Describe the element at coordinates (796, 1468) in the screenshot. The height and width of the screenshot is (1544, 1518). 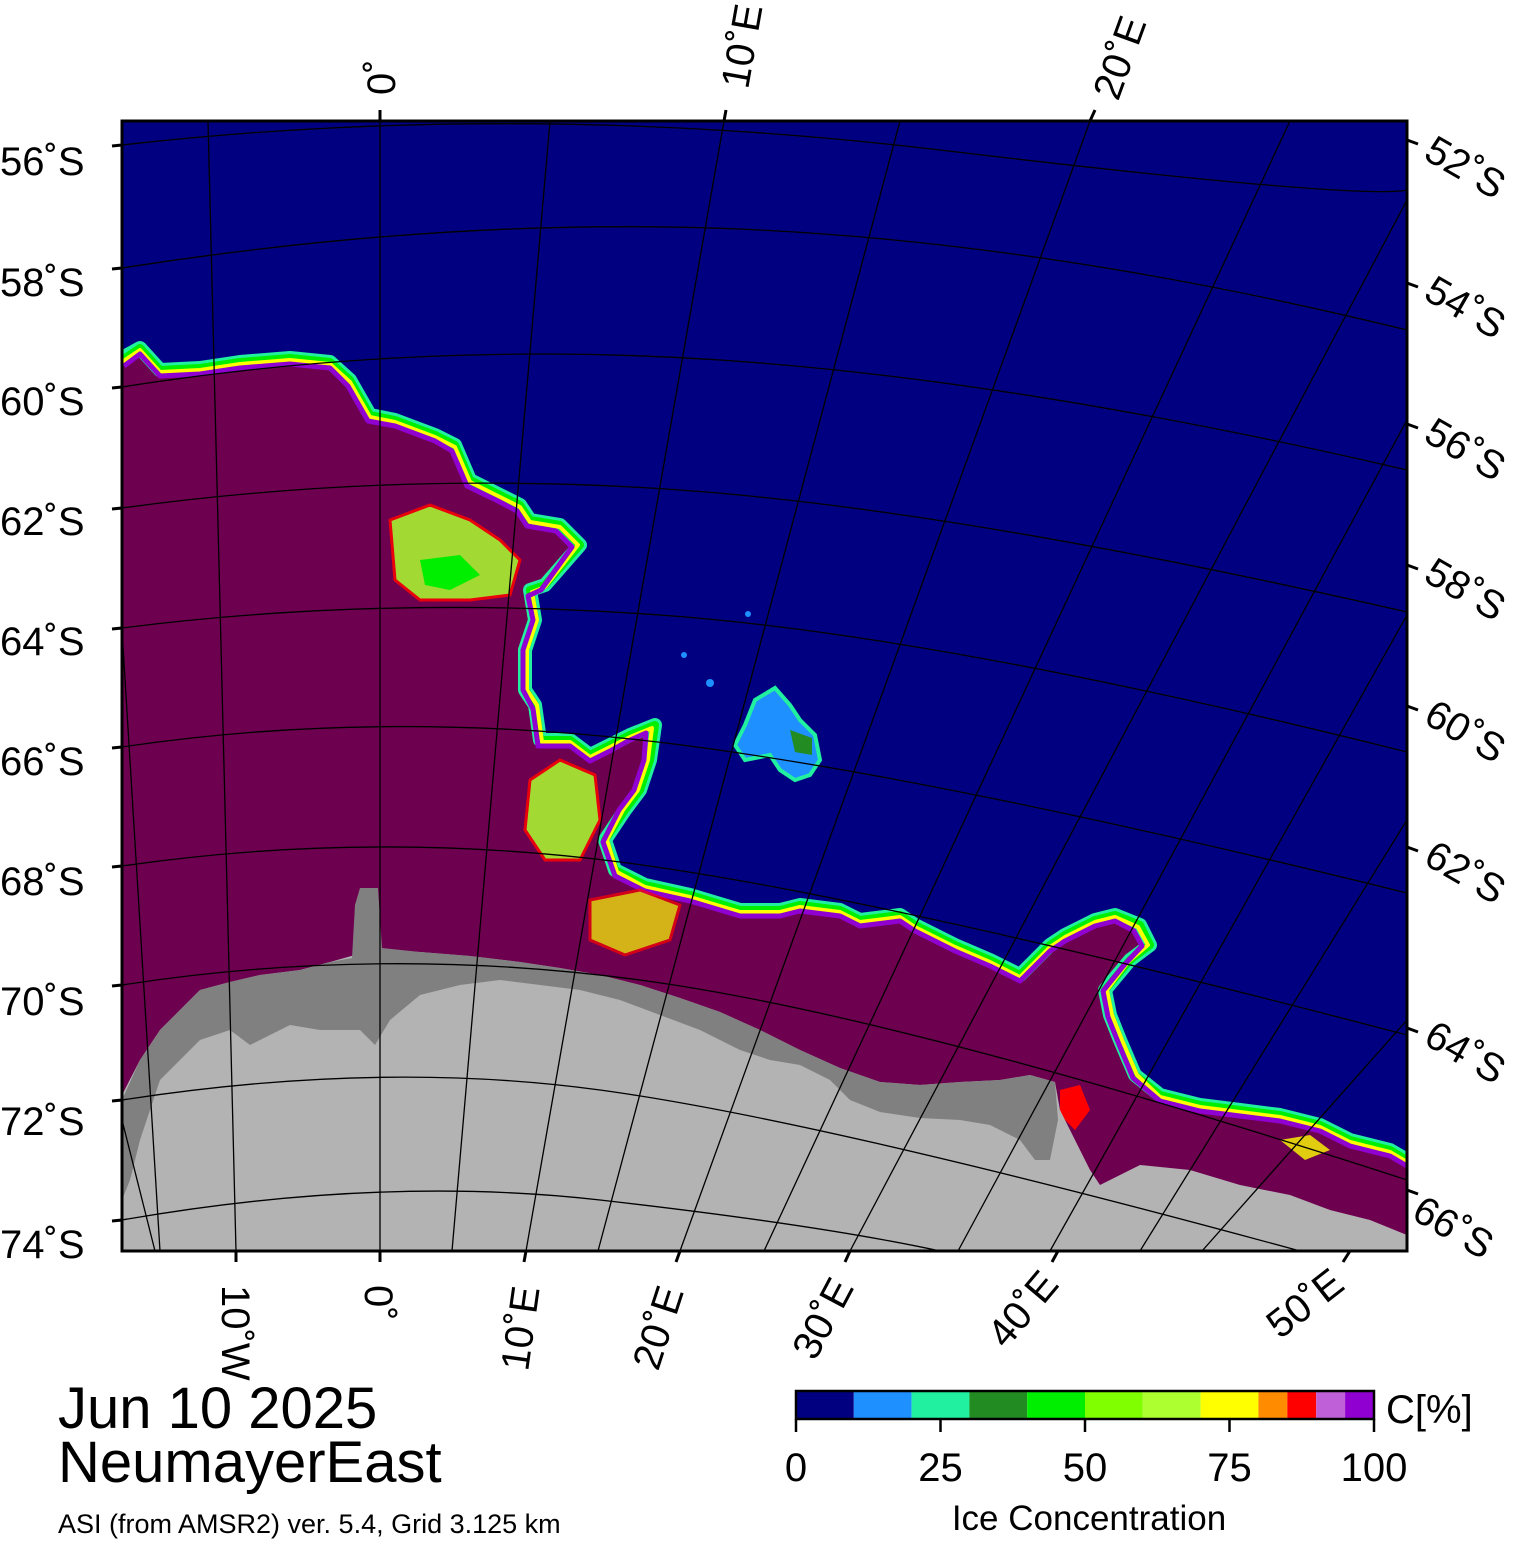
I see `colorbar-tick-0: 0` at that location.